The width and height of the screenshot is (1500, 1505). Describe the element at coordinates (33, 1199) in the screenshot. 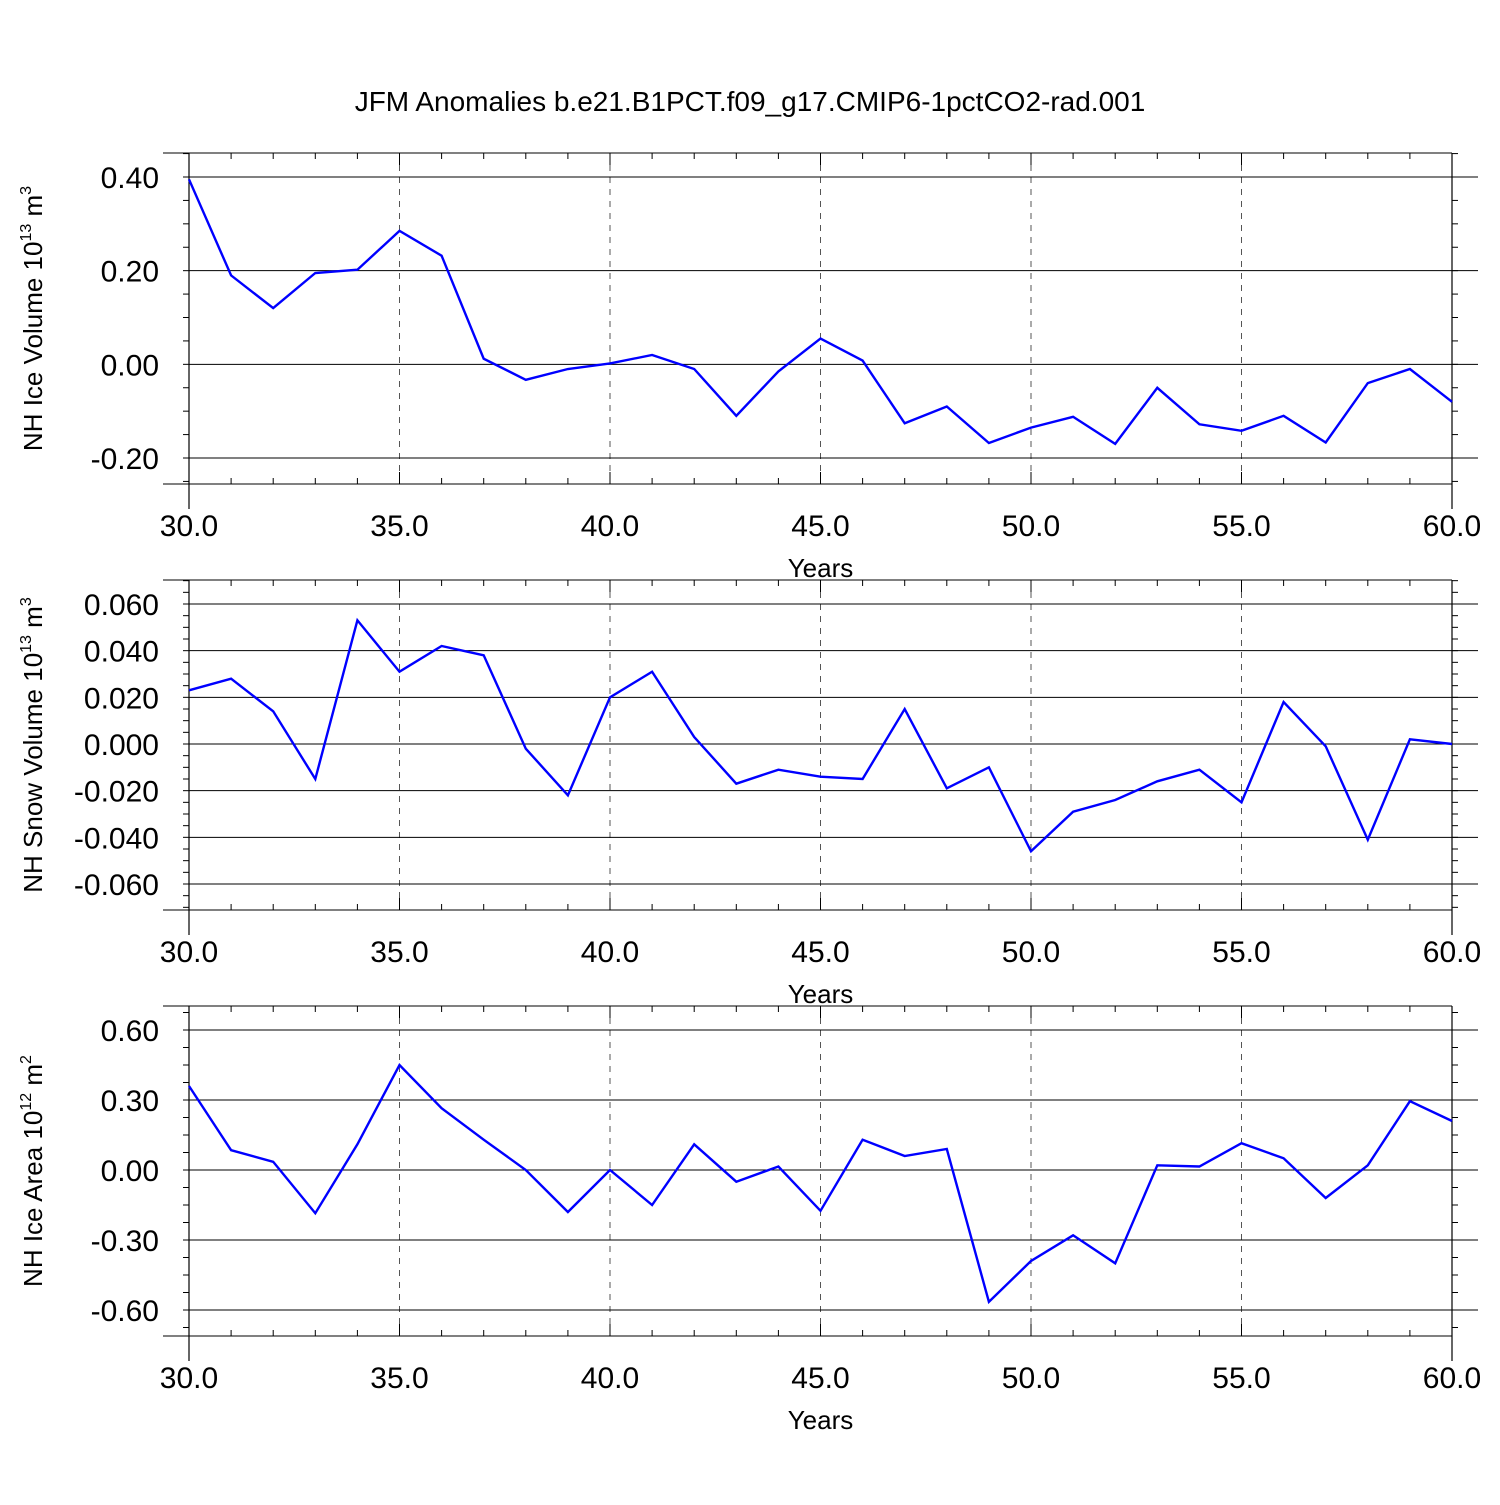

I see `y-axis-label-text: NH Ice Area 10` at that location.